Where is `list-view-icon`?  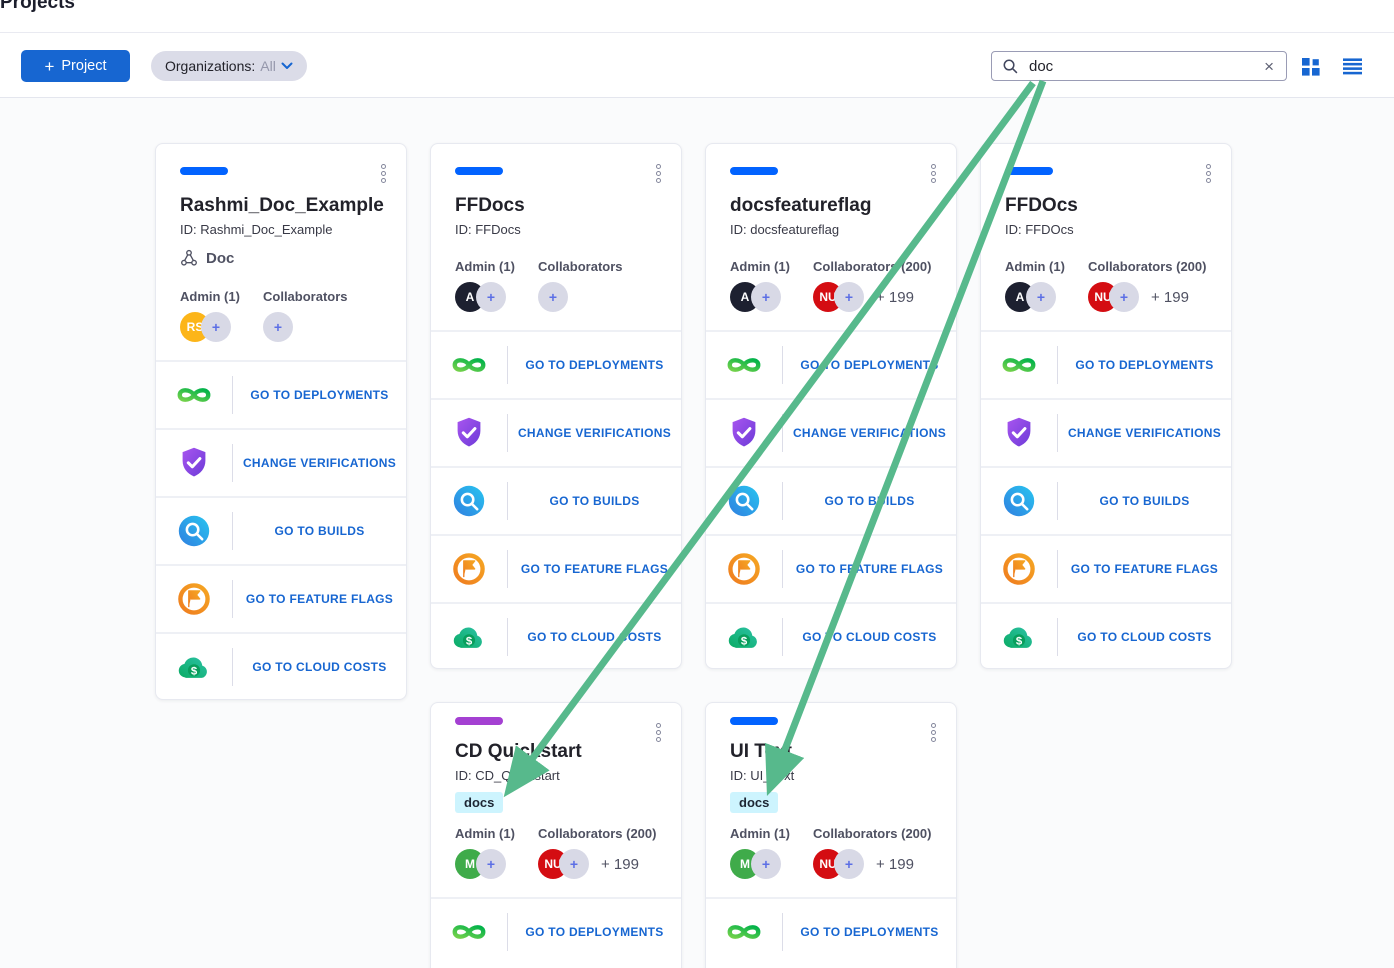
list-view-icon is located at coordinates (1352, 69).